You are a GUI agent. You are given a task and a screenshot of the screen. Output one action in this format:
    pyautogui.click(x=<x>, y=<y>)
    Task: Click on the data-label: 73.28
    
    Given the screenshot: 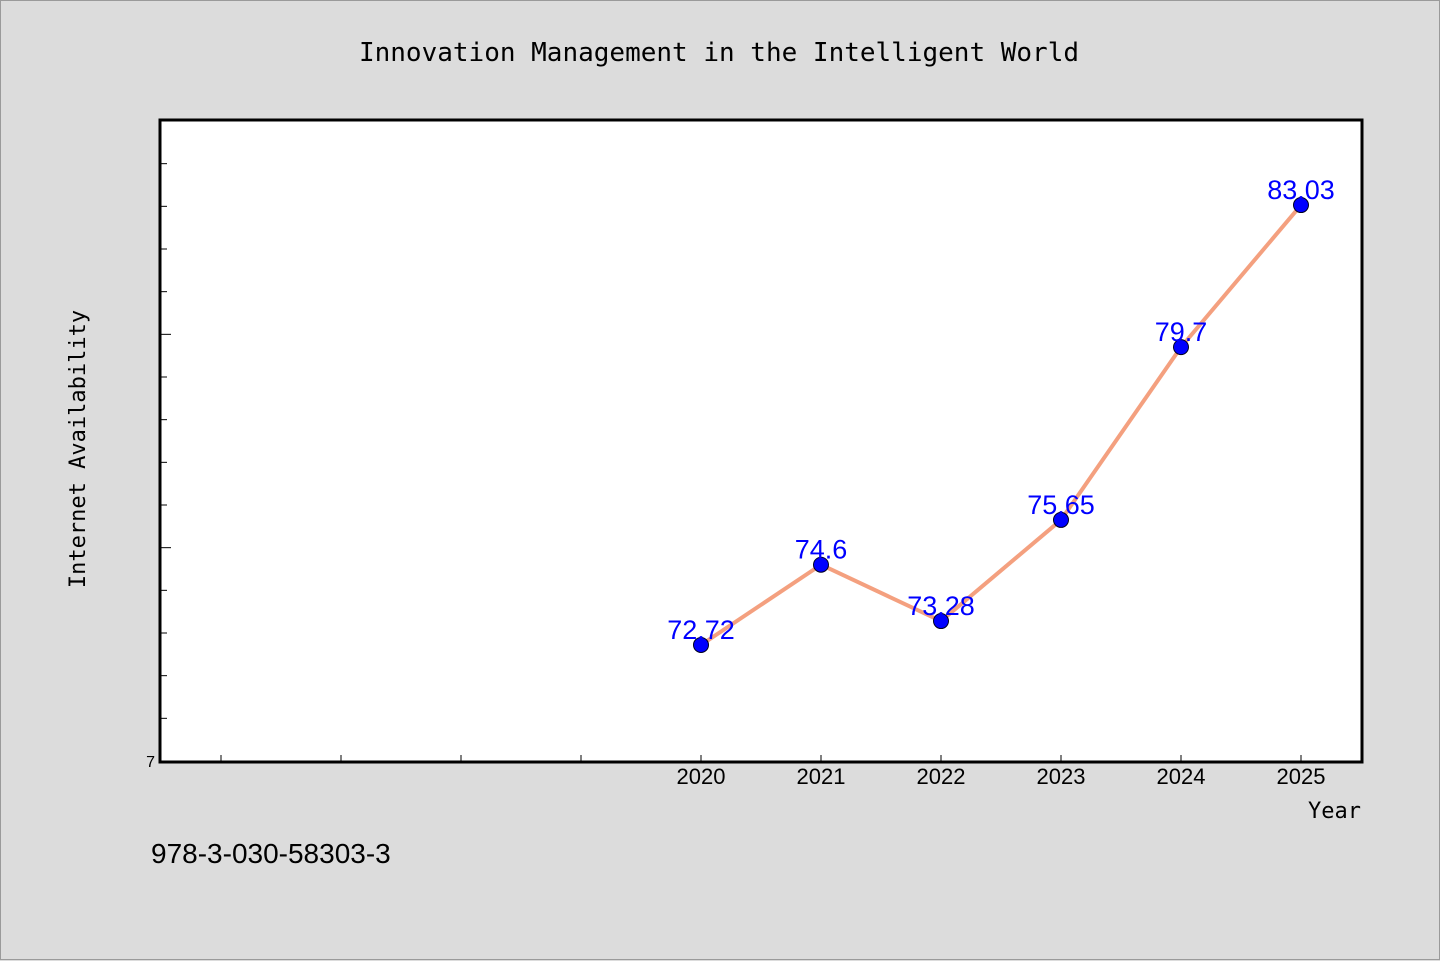 What is the action you would take?
    pyautogui.click(x=941, y=606)
    